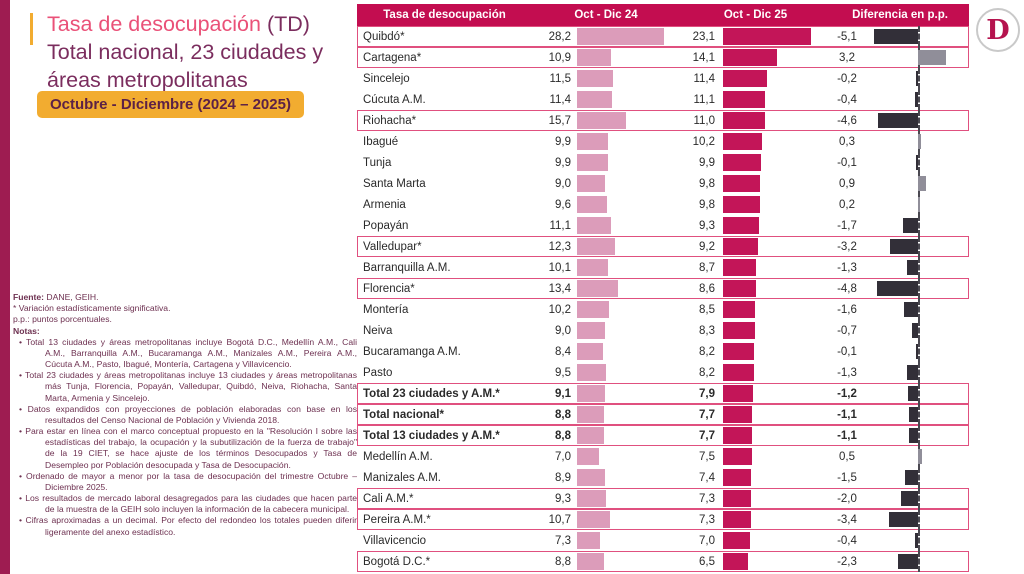 The height and width of the screenshot is (574, 1024). I want to click on table-row: Sincelejo 11,5 11,4 -0,2, so click(663, 78).